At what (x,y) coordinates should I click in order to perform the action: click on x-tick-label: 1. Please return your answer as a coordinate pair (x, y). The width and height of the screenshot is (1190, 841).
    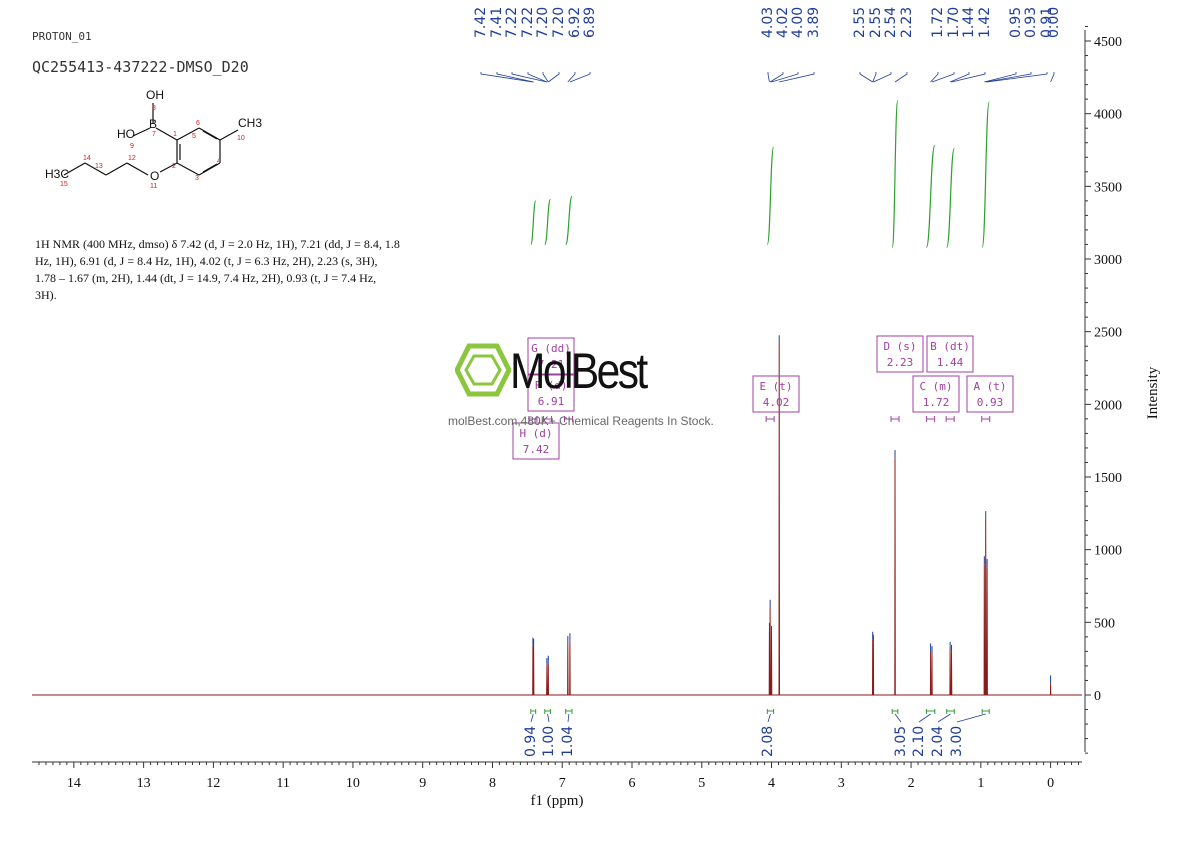
    Looking at the image, I should click on (980, 783).